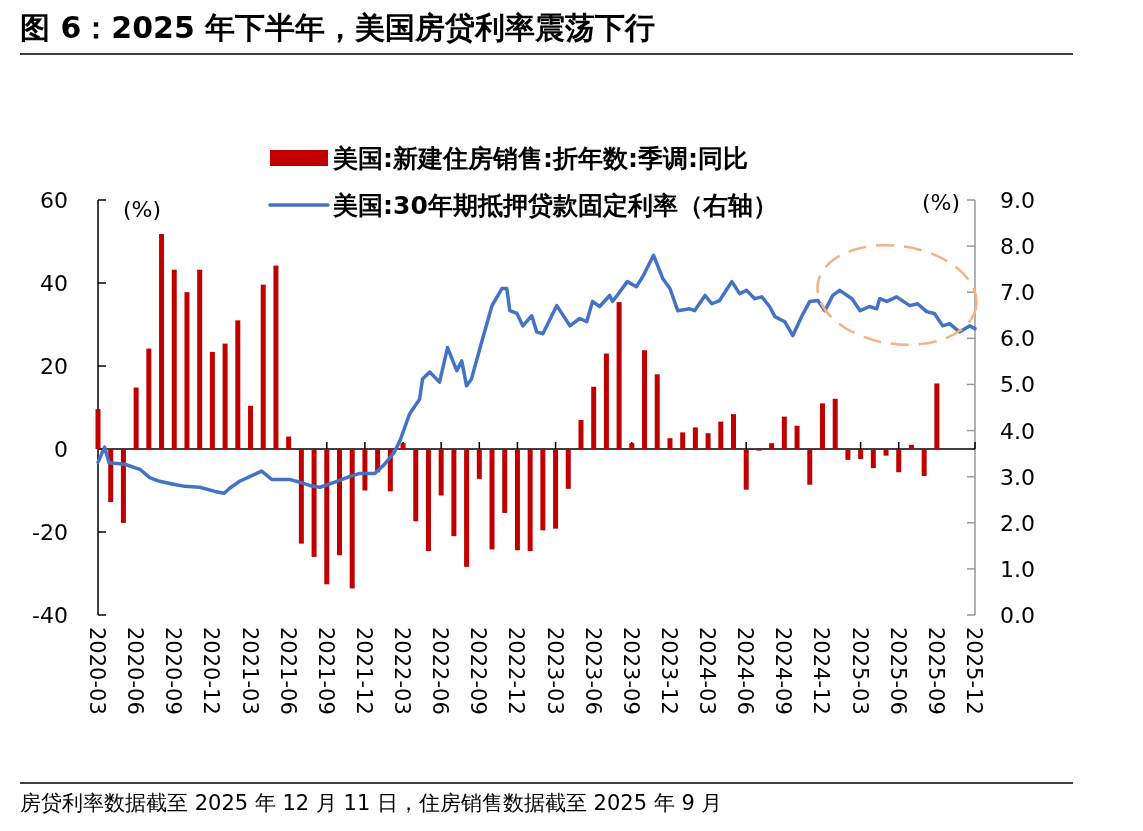 The height and width of the screenshot is (831, 1143). I want to click on chart-title: 图 6：2025 年下半年，美国房贷利率震荡下行, so click(338, 27).